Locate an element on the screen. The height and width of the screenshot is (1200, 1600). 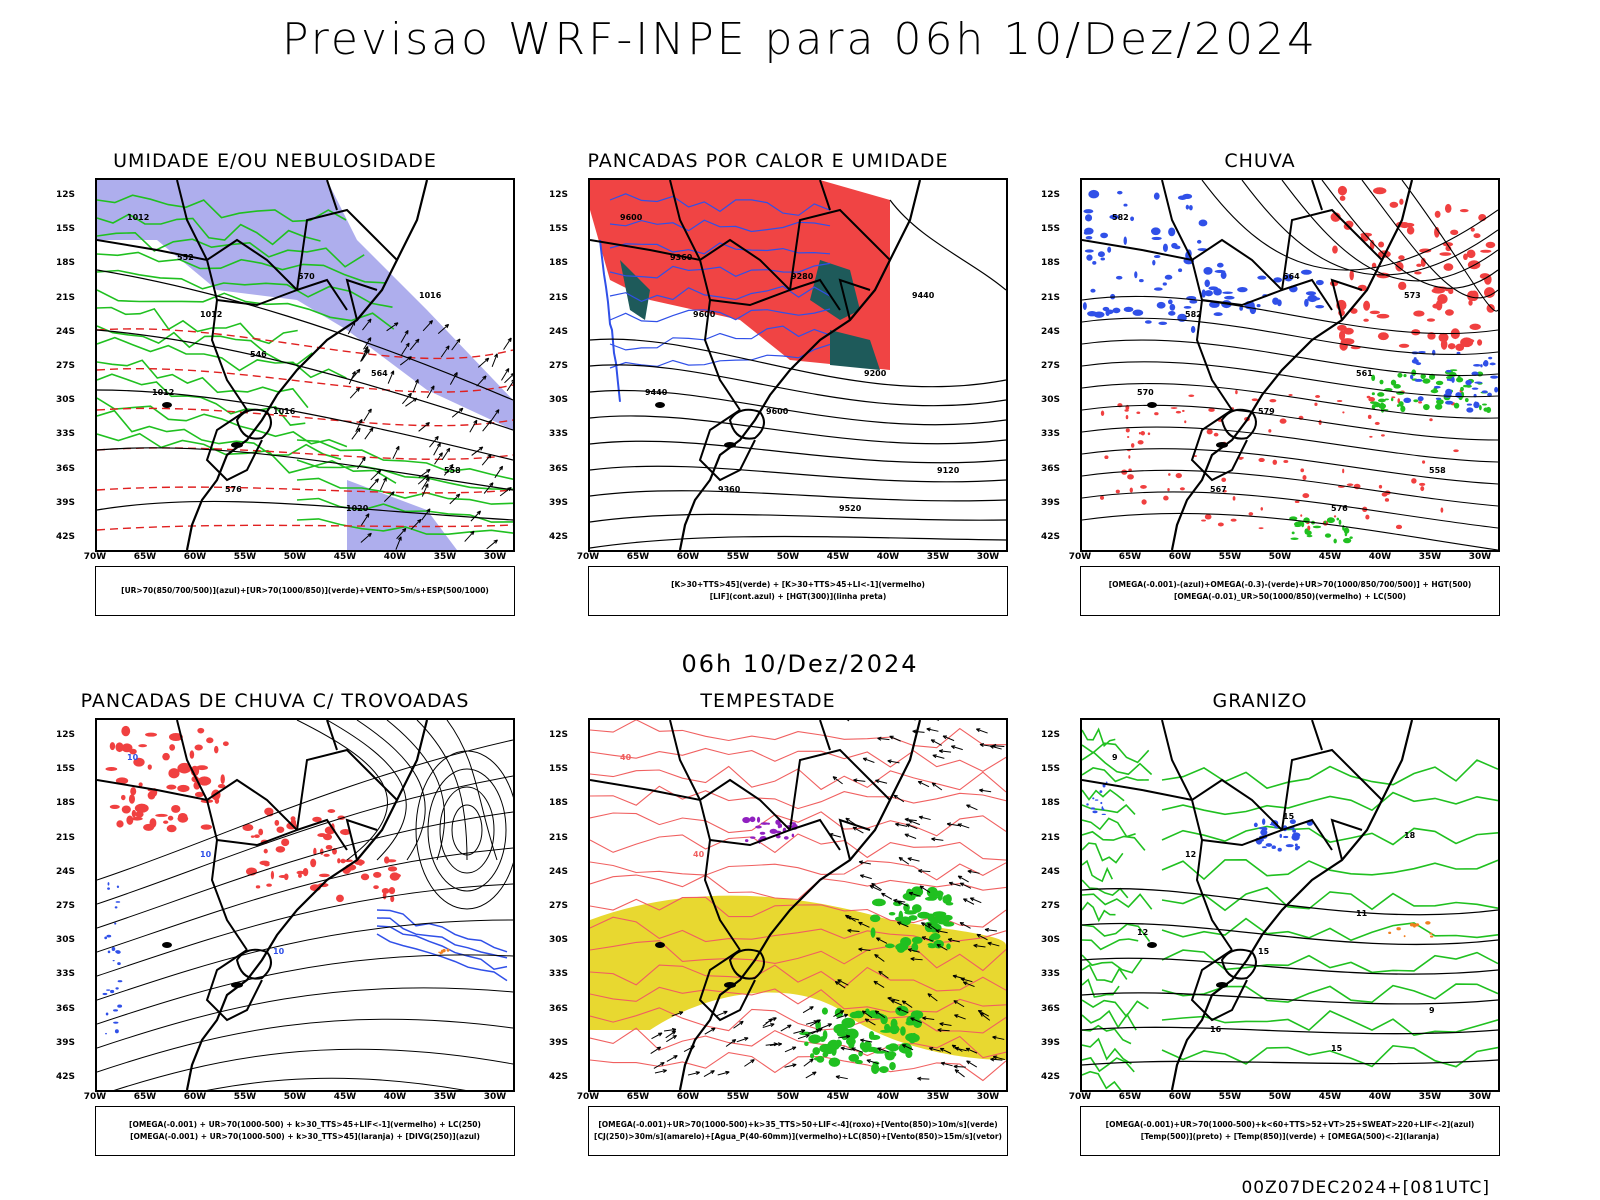
pressure-contour is located at coordinates (305, 425).